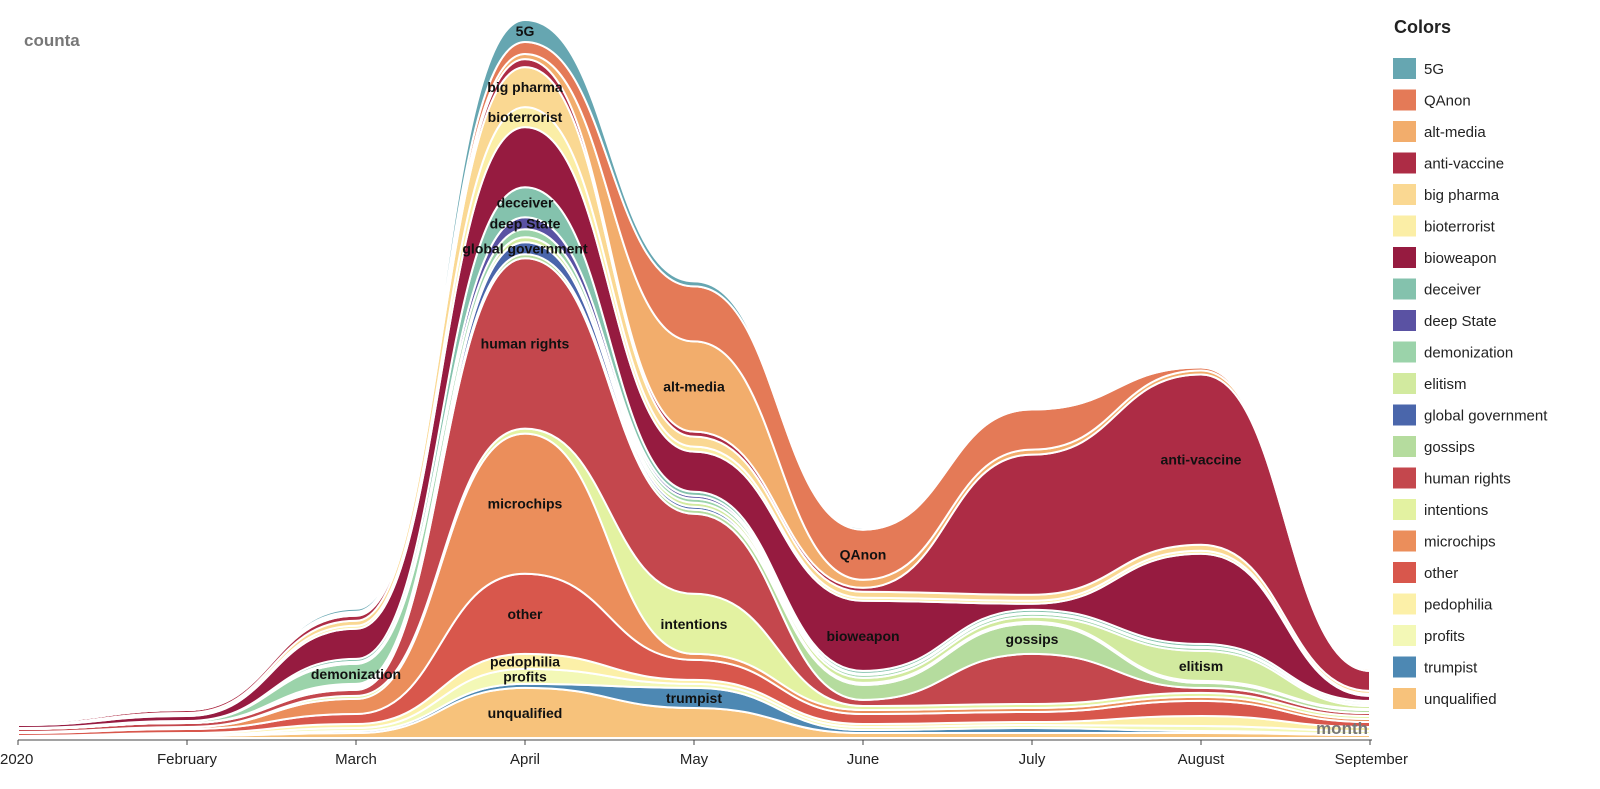 The width and height of the screenshot is (1600, 789). I want to click on legend-item-deceiver: deceiver, so click(1437, 289).